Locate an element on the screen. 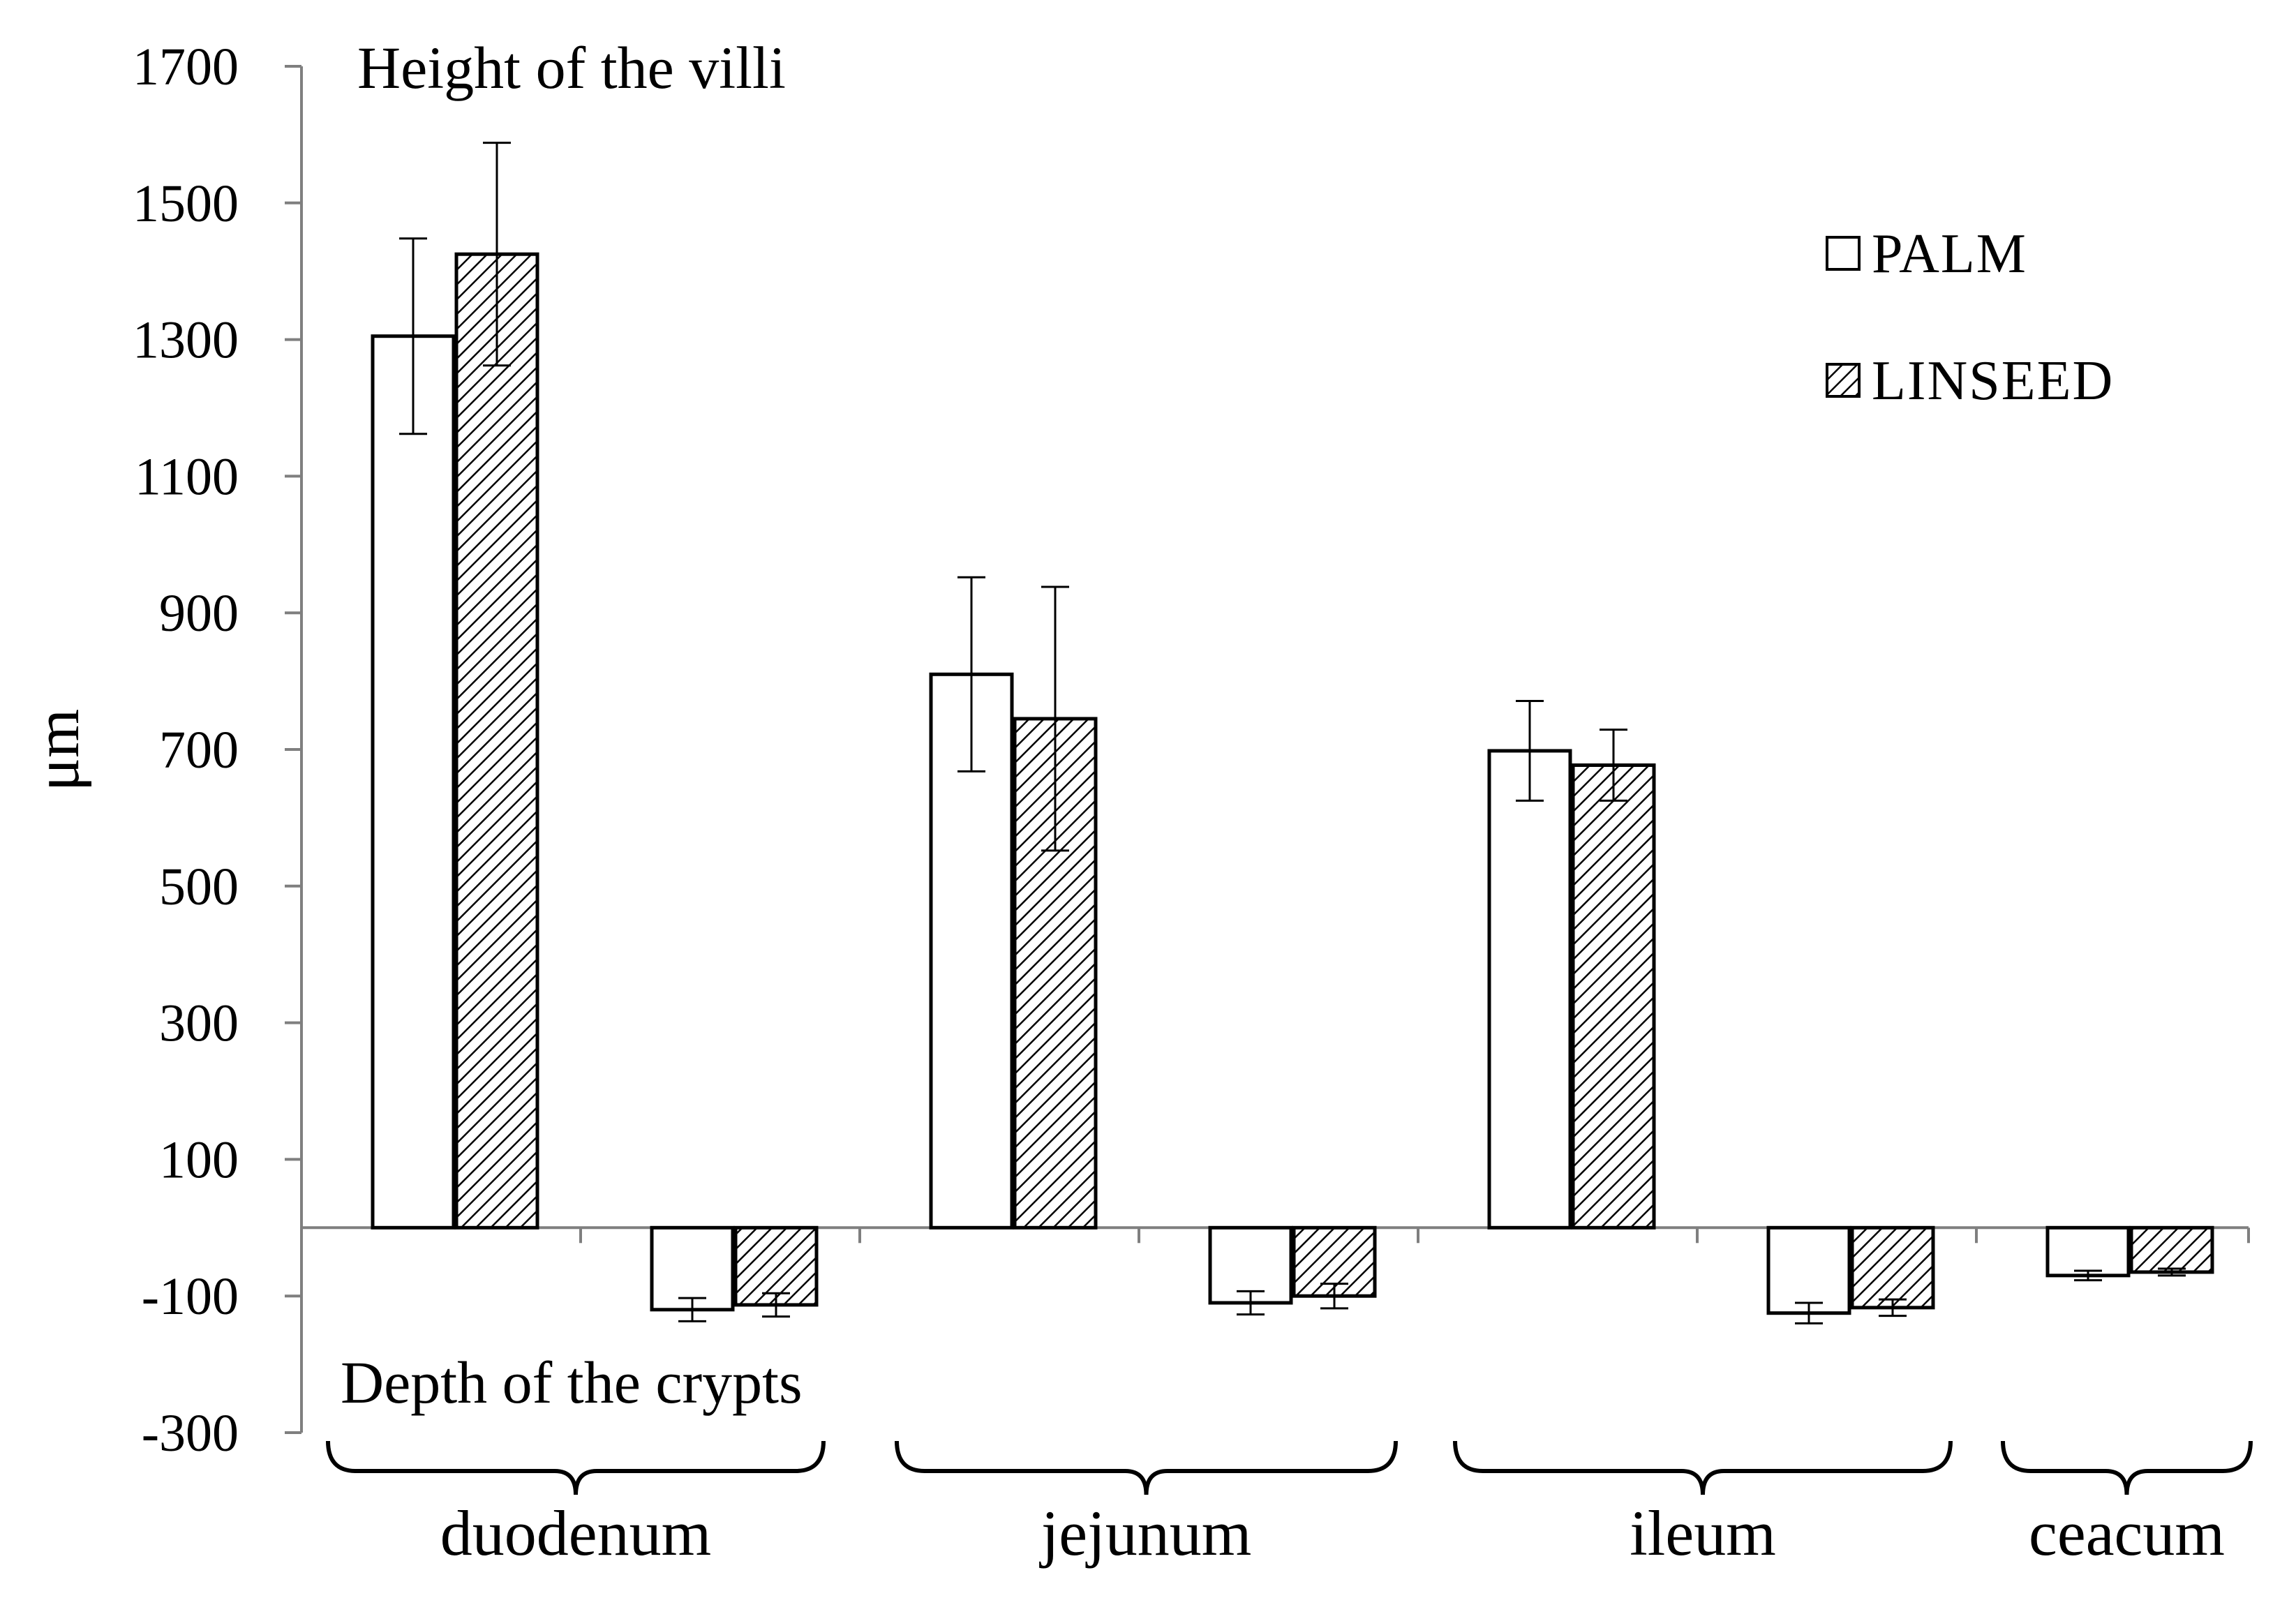  error-bar-palm-ileum-crypts is located at coordinates (1809, 1312).